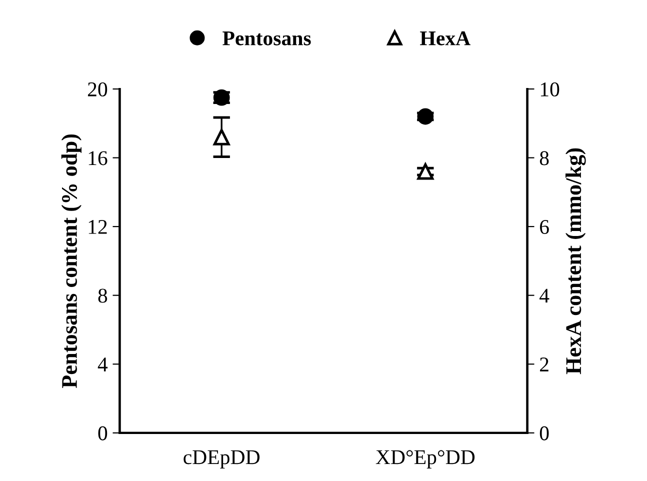 The height and width of the screenshot is (481, 647). What do you see at coordinates (425, 459) in the screenshot?
I see `x-tick-label: XD°Ep°DD` at bounding box center [425, 459].